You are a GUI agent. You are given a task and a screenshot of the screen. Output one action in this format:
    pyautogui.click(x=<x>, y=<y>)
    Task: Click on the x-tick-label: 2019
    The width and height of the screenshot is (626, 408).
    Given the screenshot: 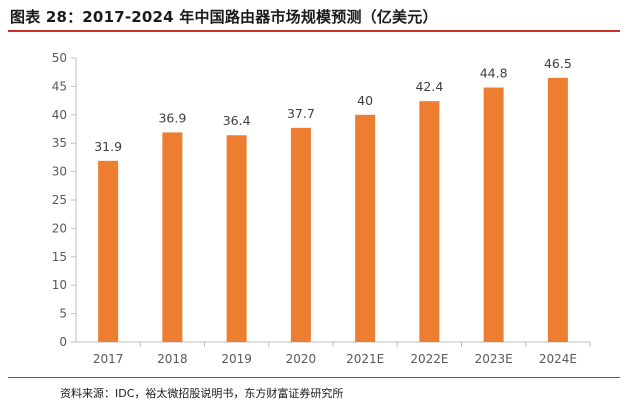 What is the action you would take?
    pyautogui.click(x=236, y=359)
    